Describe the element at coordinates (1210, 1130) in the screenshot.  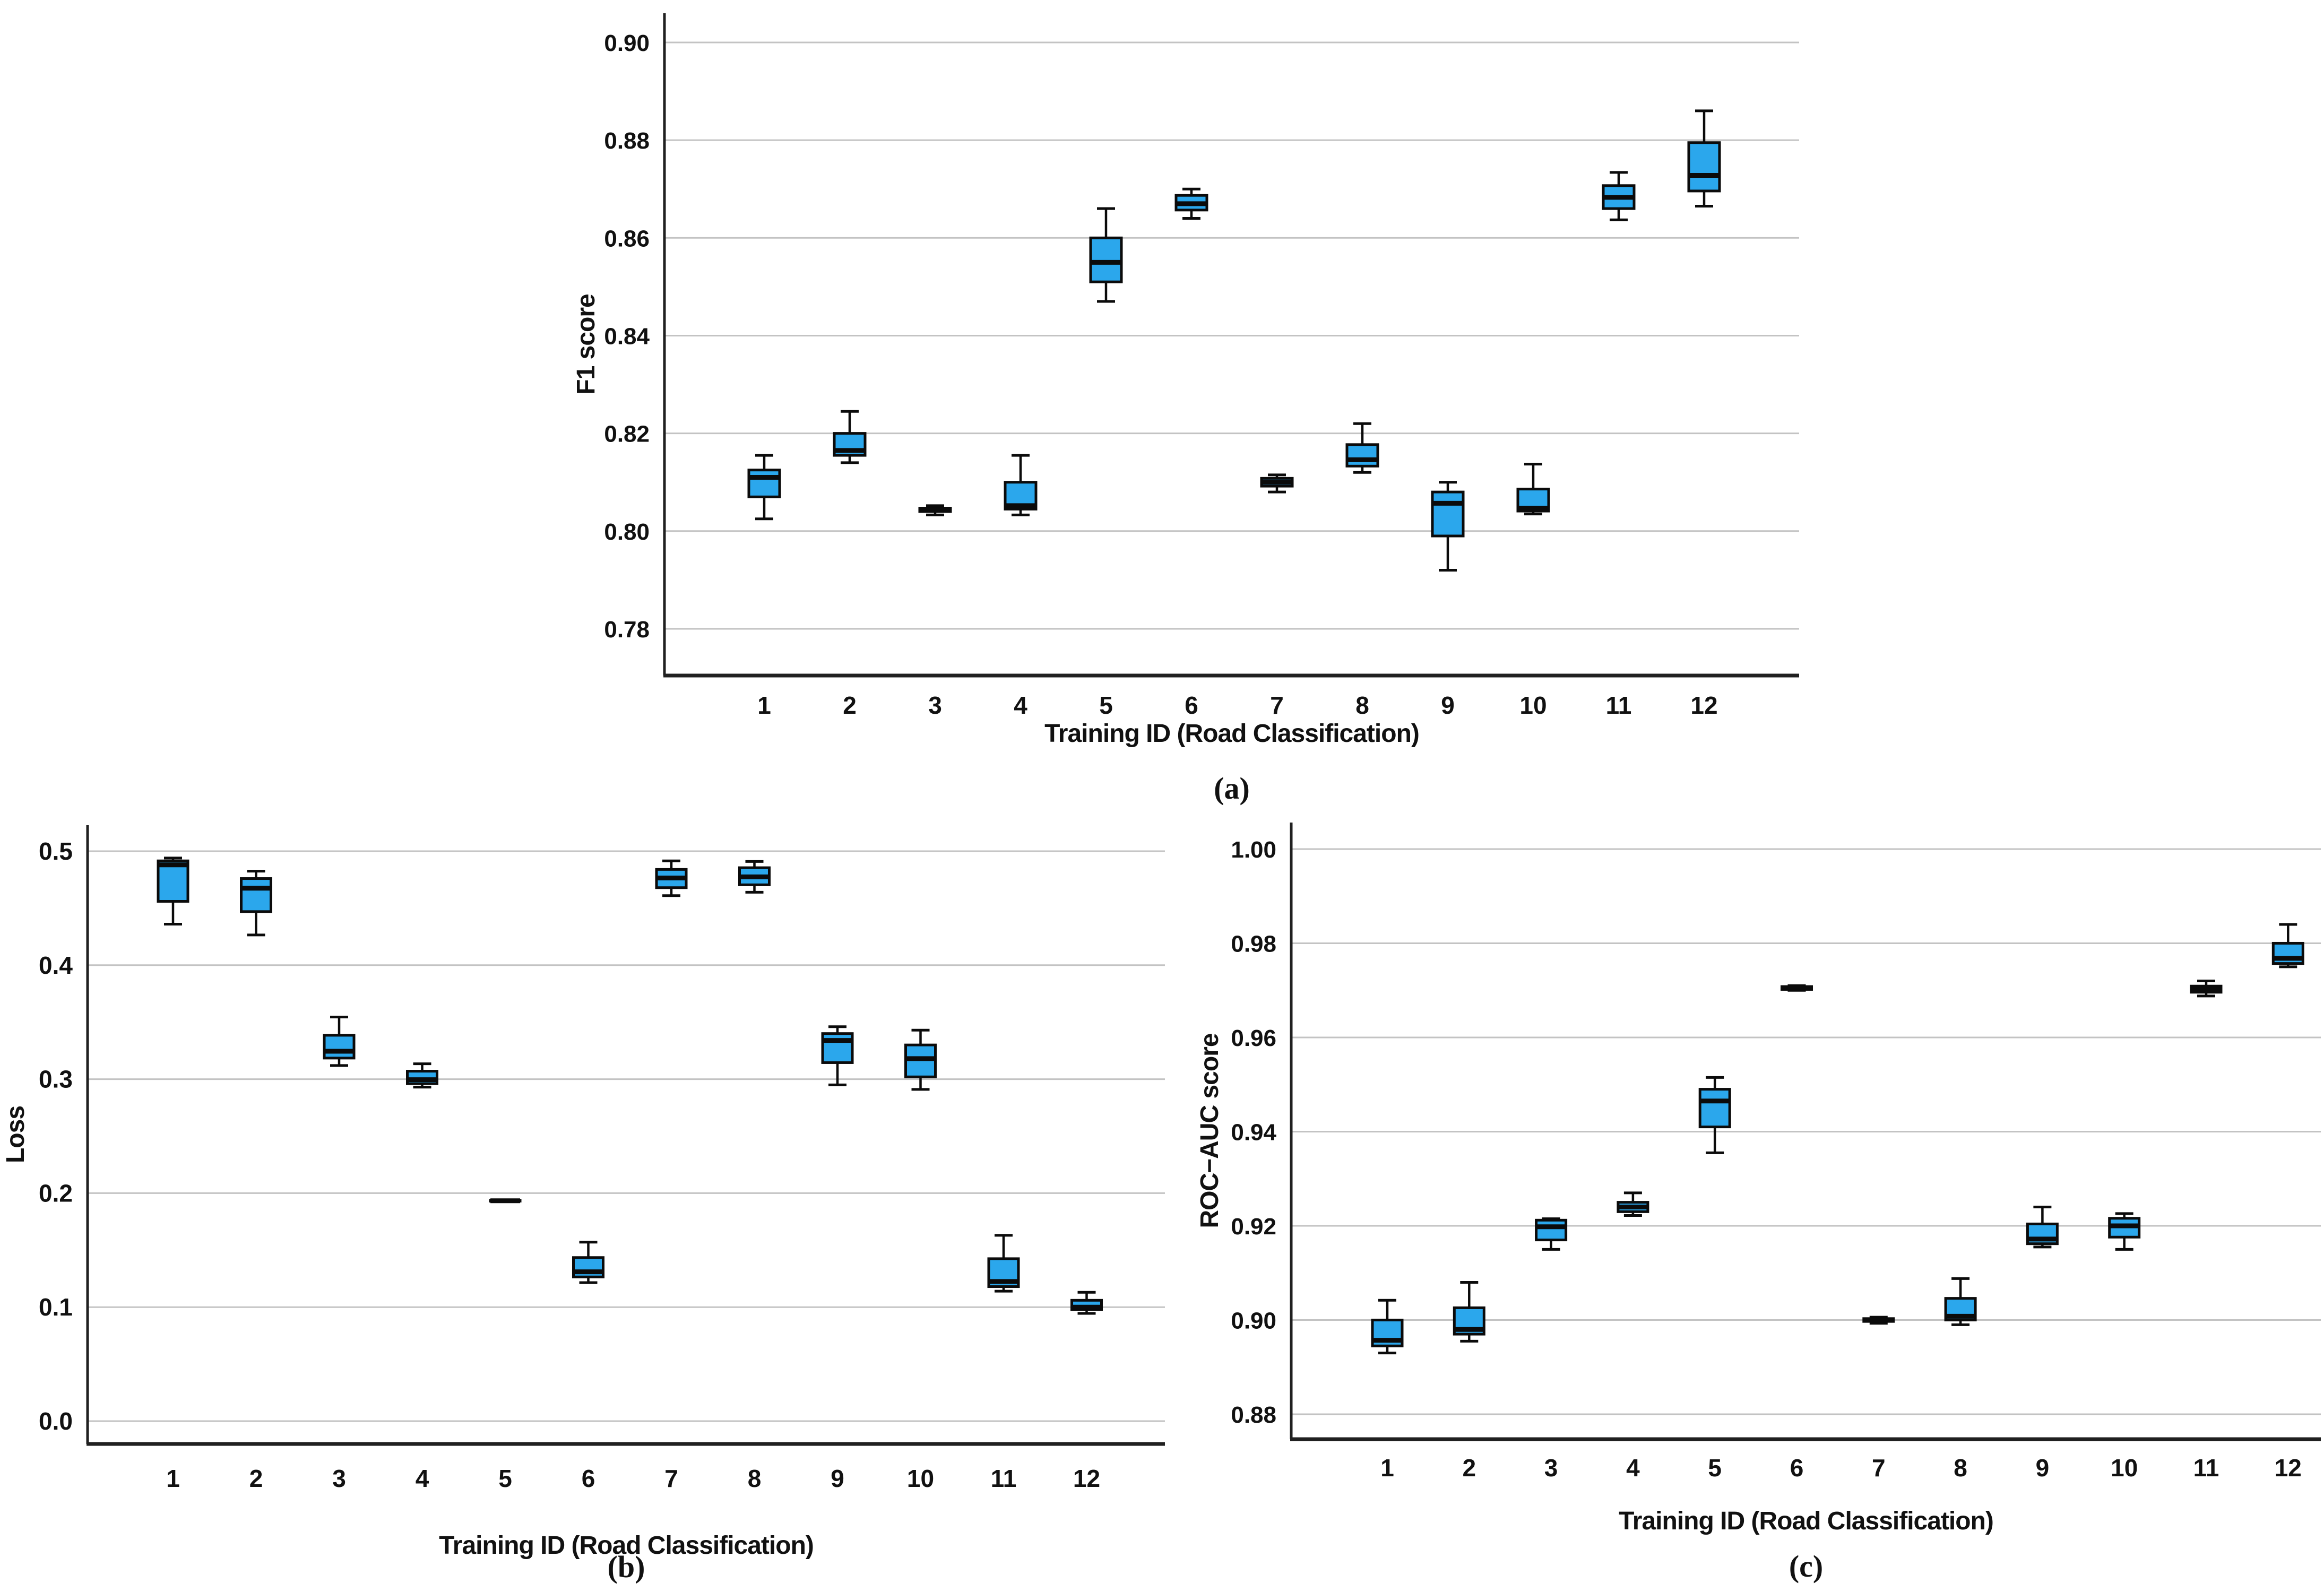
I see `y-axis-title: ROC−AUC score` at that location.